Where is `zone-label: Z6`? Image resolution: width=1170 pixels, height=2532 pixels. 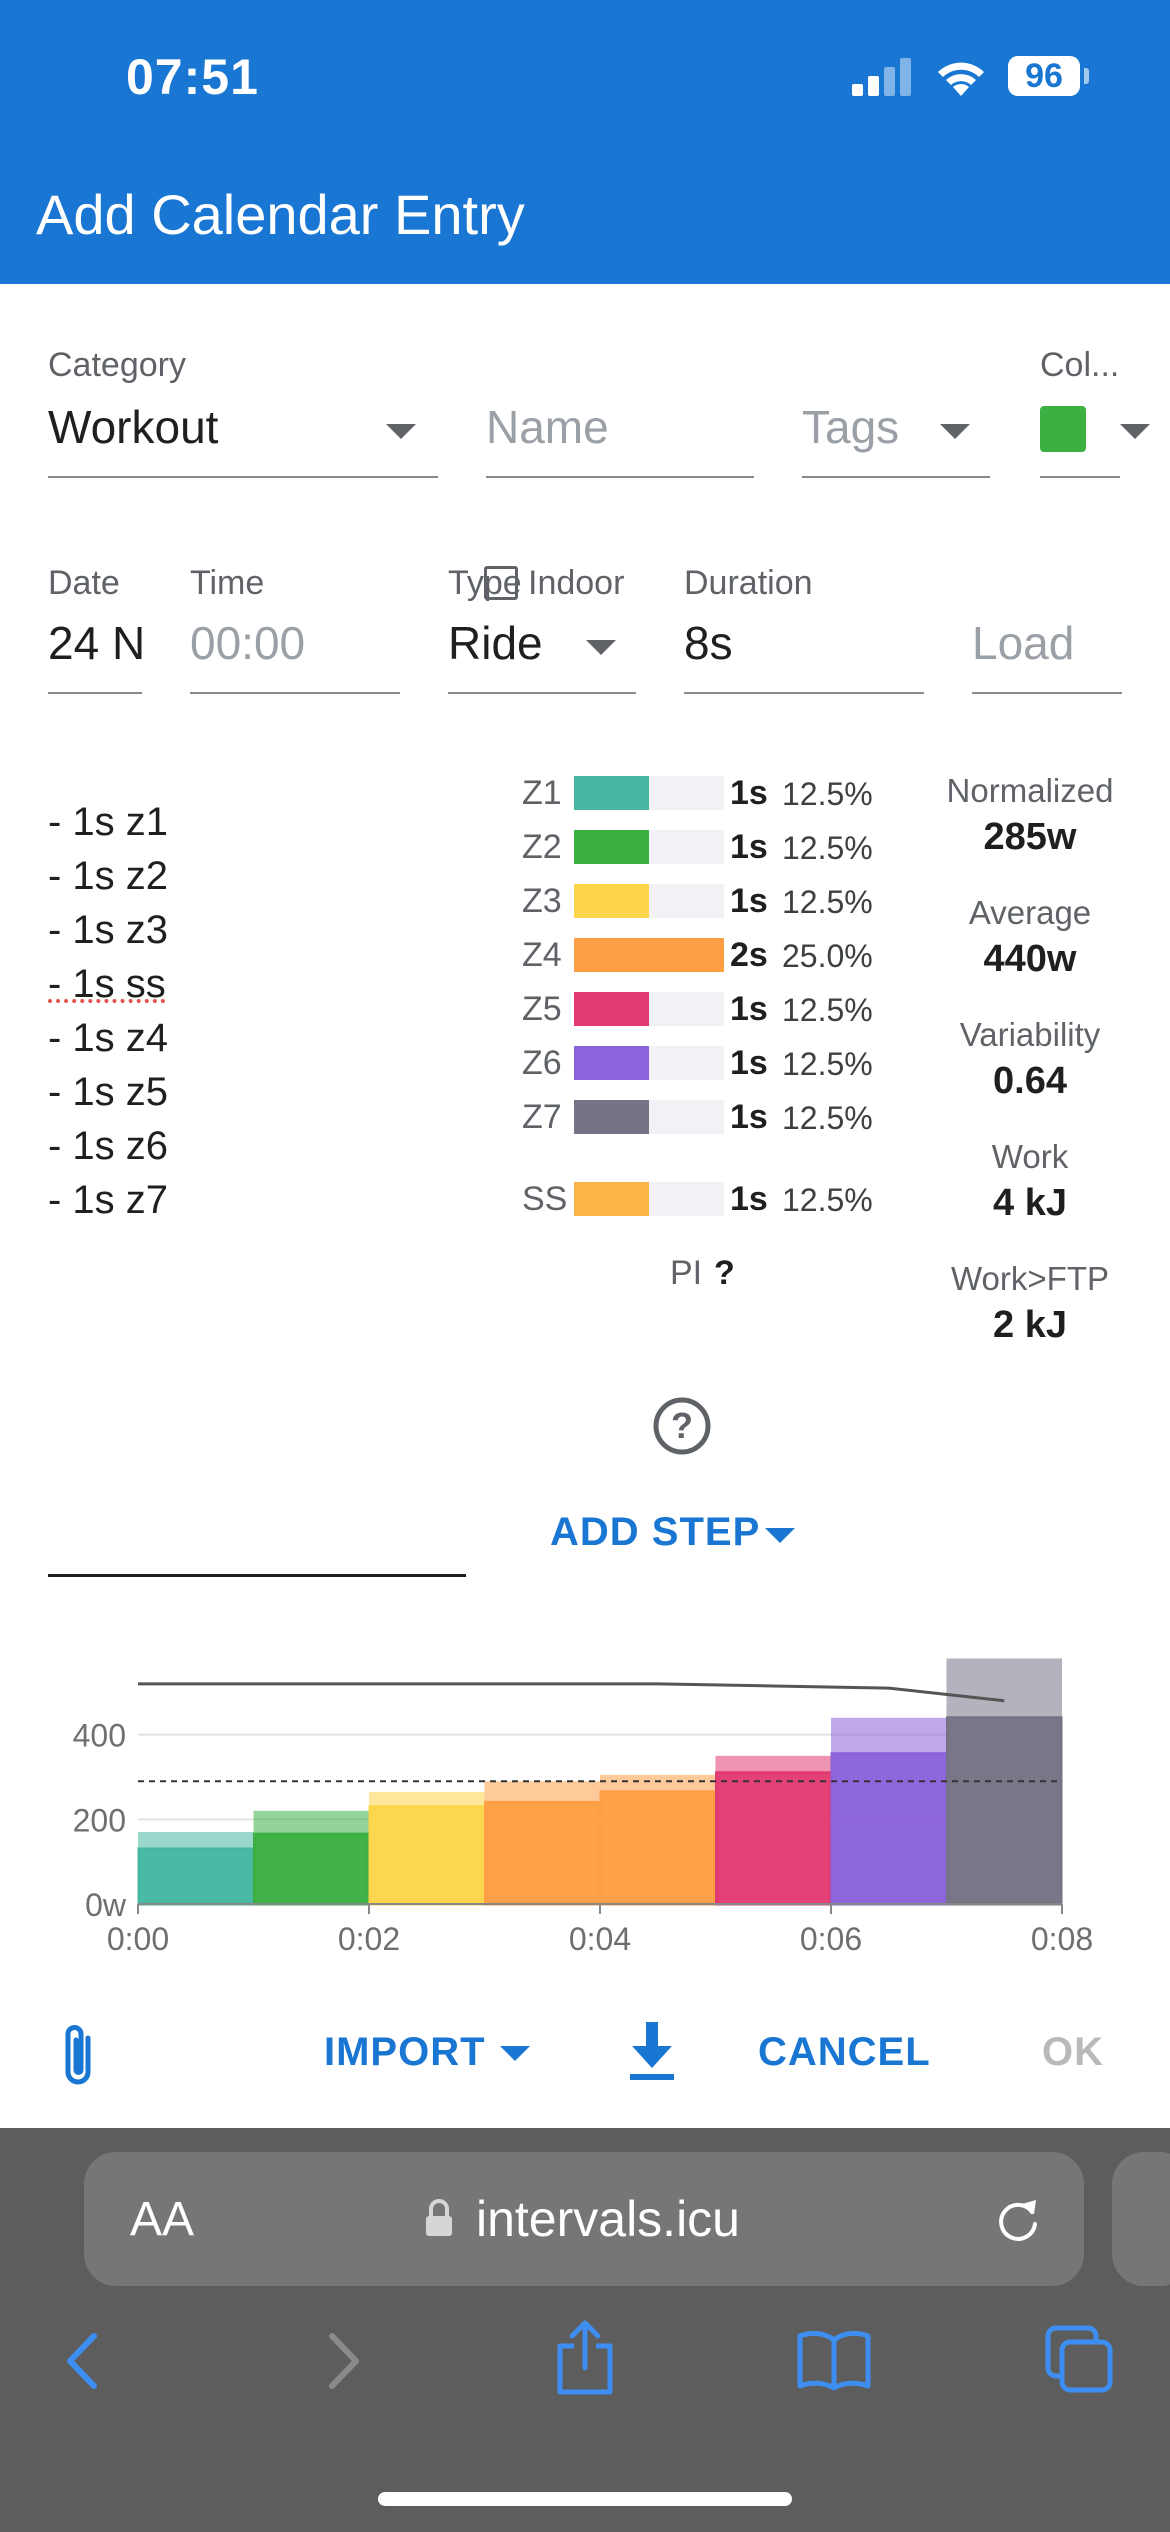 zone-label: Z6 is located at coordinates (542, 1063).